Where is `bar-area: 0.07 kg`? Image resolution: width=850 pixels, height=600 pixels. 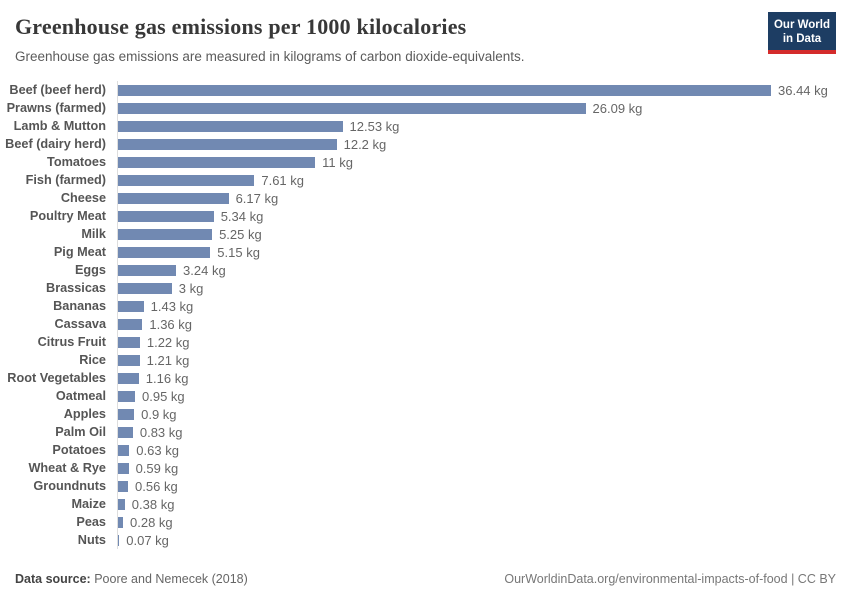
bar-area: 0.07 kg is located at coordinates (481, 540).